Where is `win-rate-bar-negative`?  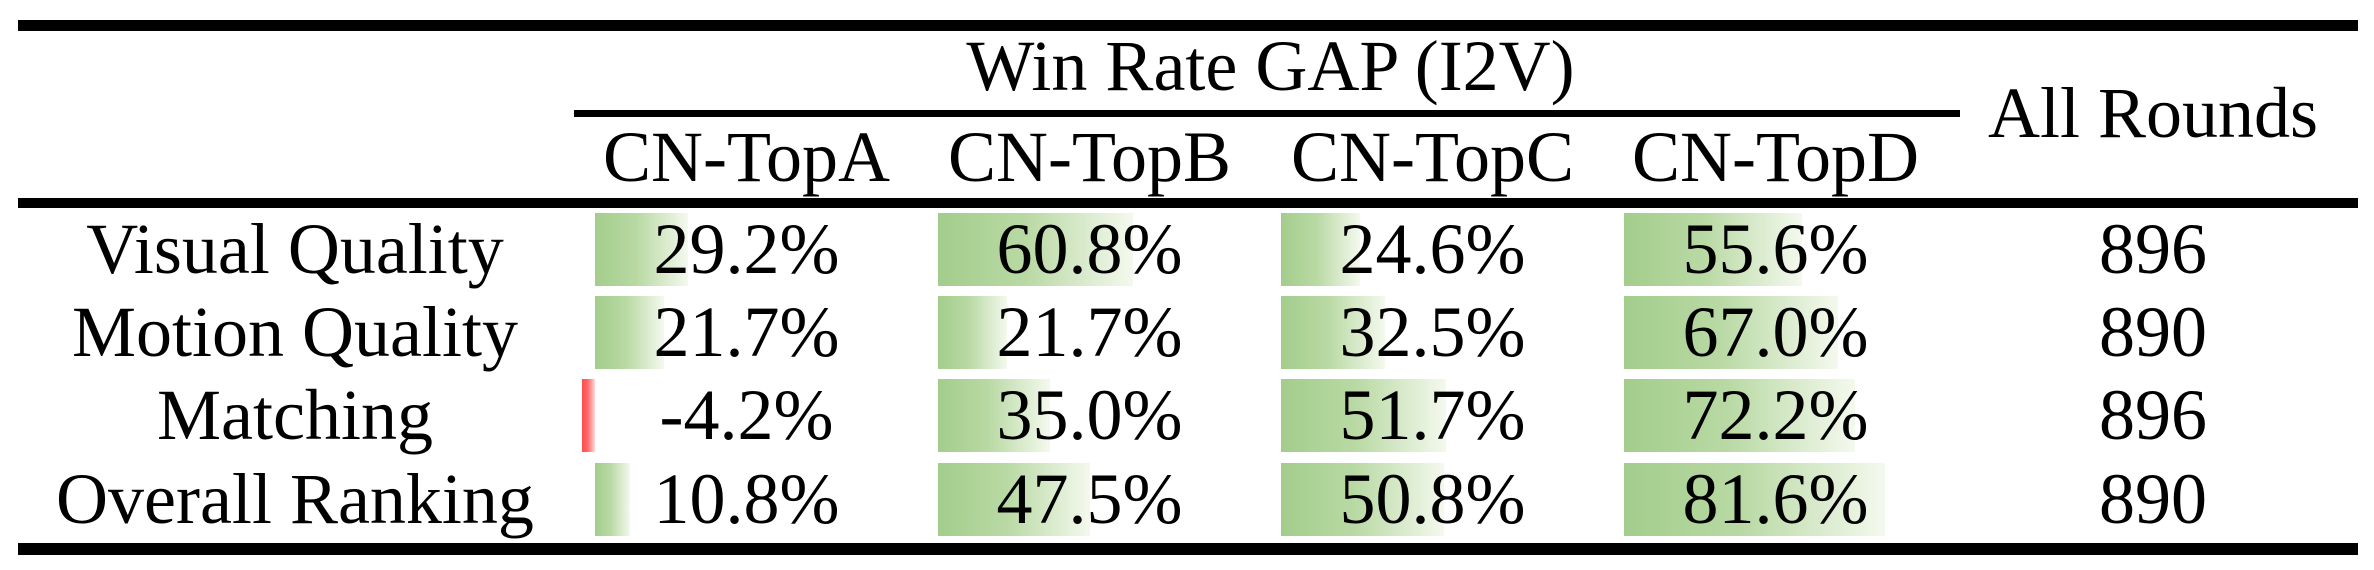
win-rate-bar-negative is located at coordinates (588, 415).